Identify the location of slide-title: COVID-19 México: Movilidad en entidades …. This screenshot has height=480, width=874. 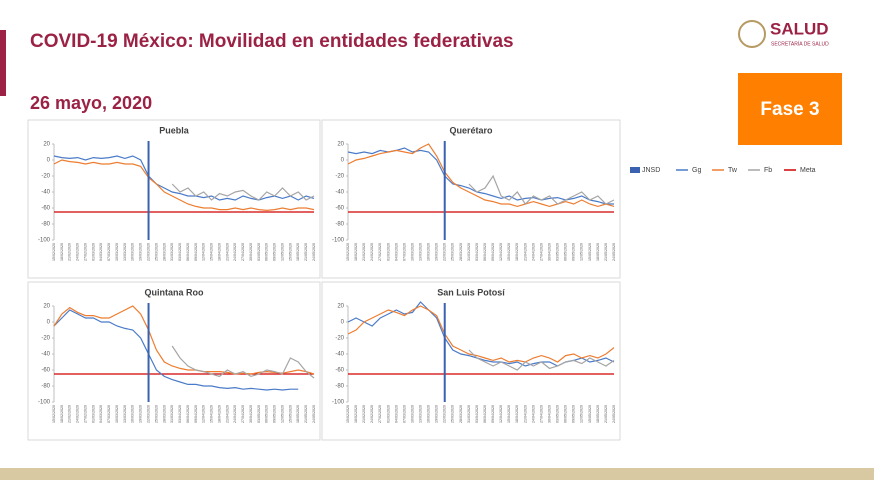
(272, 41).